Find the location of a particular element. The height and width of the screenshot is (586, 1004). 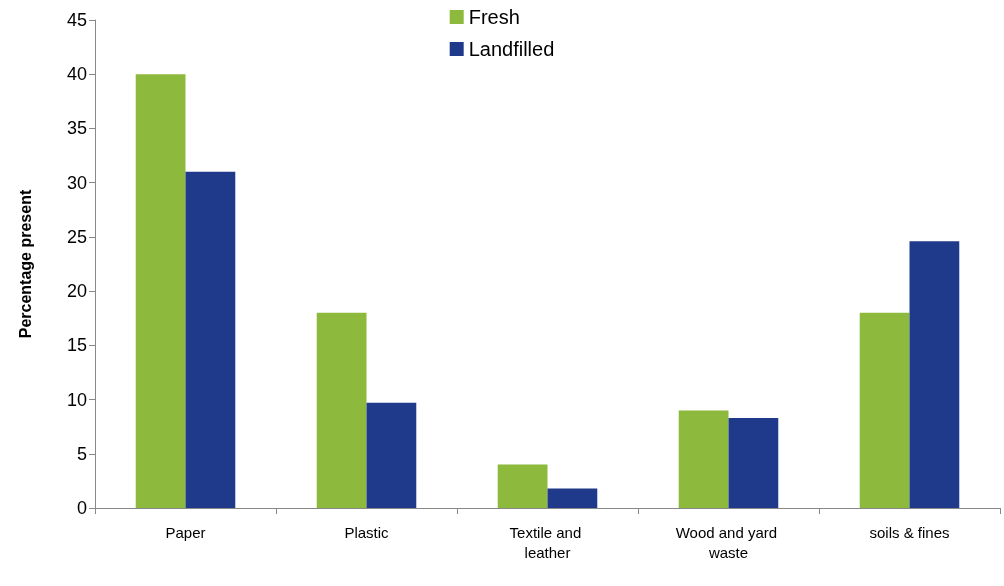

x-tick-label: Plastic is located at coordinates (367, 532).